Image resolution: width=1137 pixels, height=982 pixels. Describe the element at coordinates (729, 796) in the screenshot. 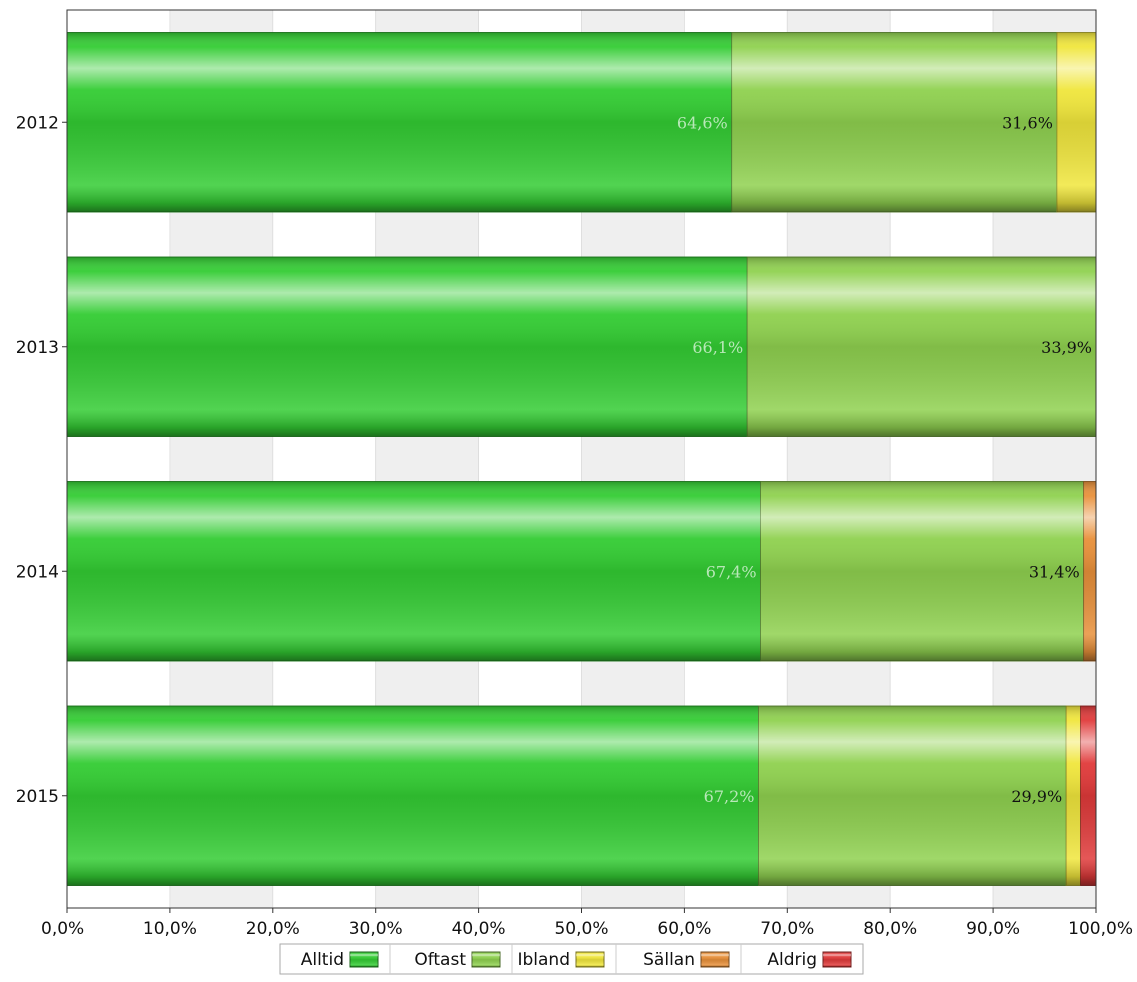

I see `data-label: 67,2%` at that location.